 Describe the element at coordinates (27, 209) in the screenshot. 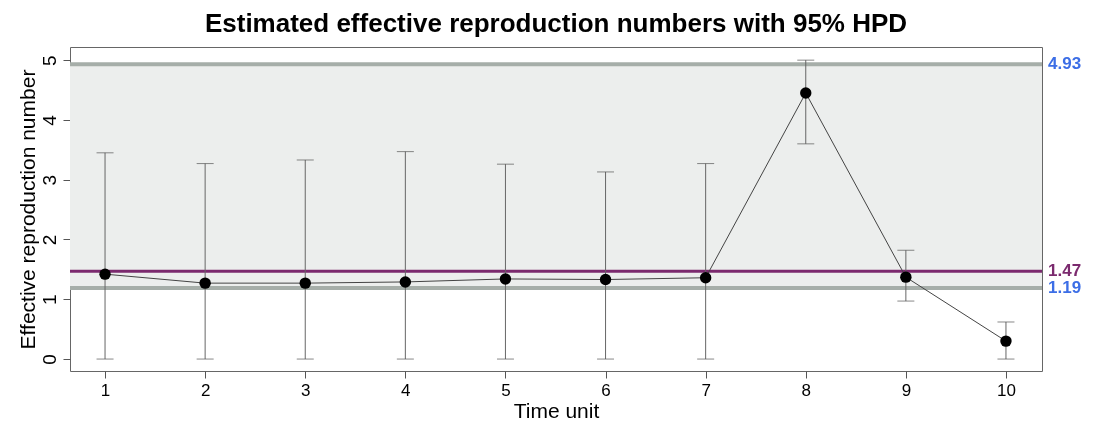

I see `y-axis-title: Effective reproduction number` at that location.